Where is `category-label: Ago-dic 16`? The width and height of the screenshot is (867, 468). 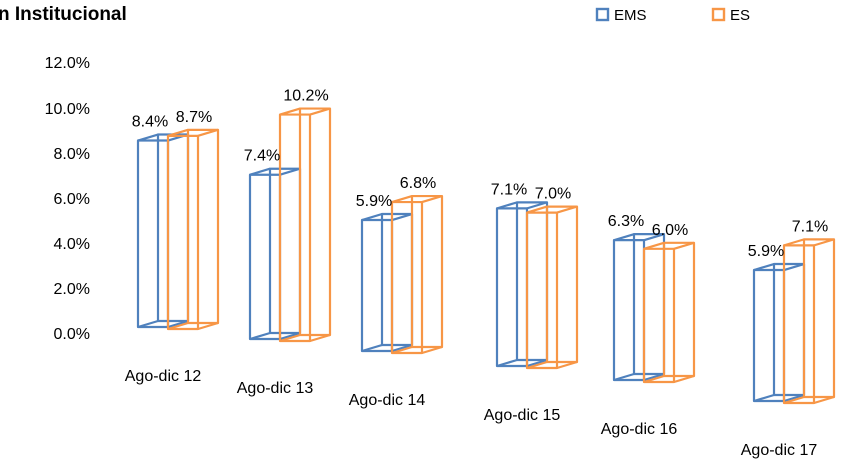
category-label: Ago-dic 16 is located at coordinates (639, 429).